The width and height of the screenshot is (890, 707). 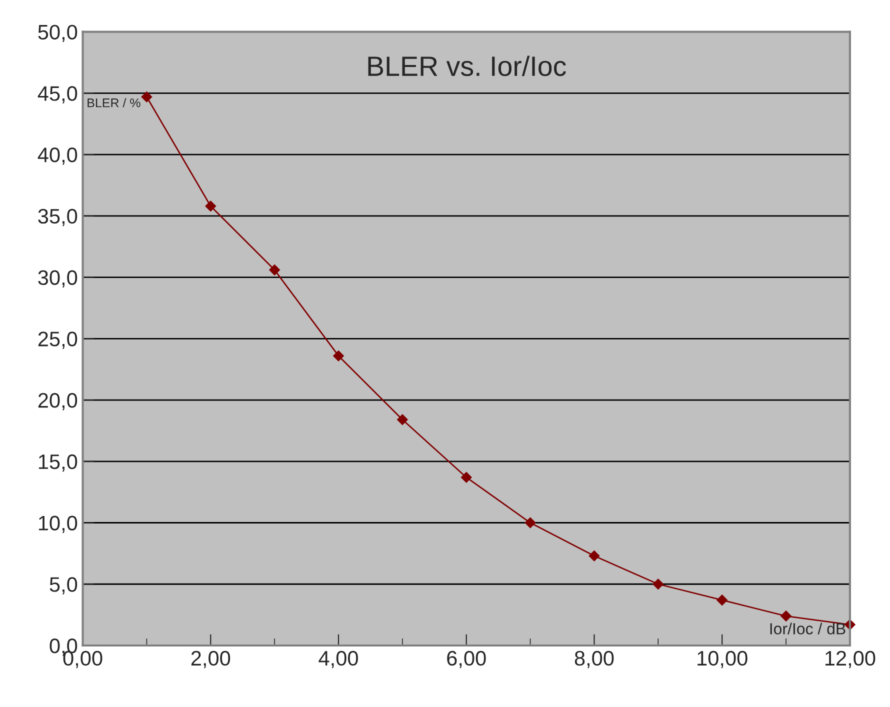 What do you see at coordinates (58, 401) in the screenshot?
I see `y-tick-label: 20,0` at bounding box center [58, 401].